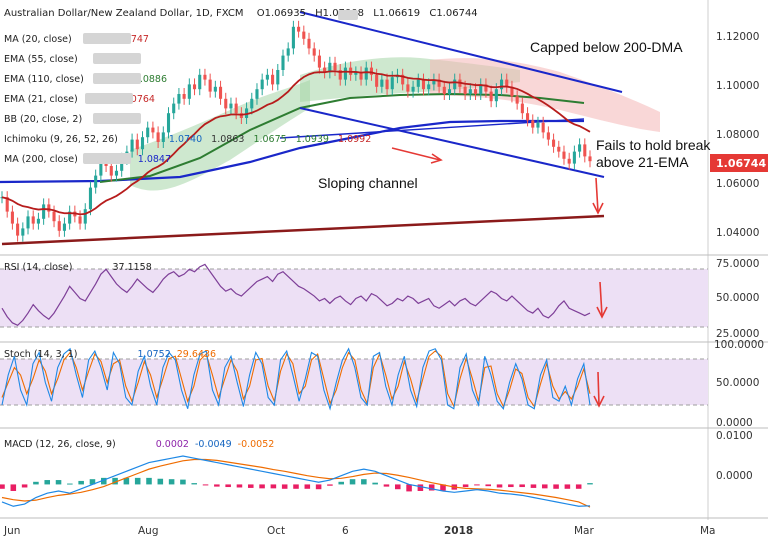 The image size is (768, 544). Describe the element at coordinates (296, 379) in the screenshot. I see `stoch-d-line` at that location.